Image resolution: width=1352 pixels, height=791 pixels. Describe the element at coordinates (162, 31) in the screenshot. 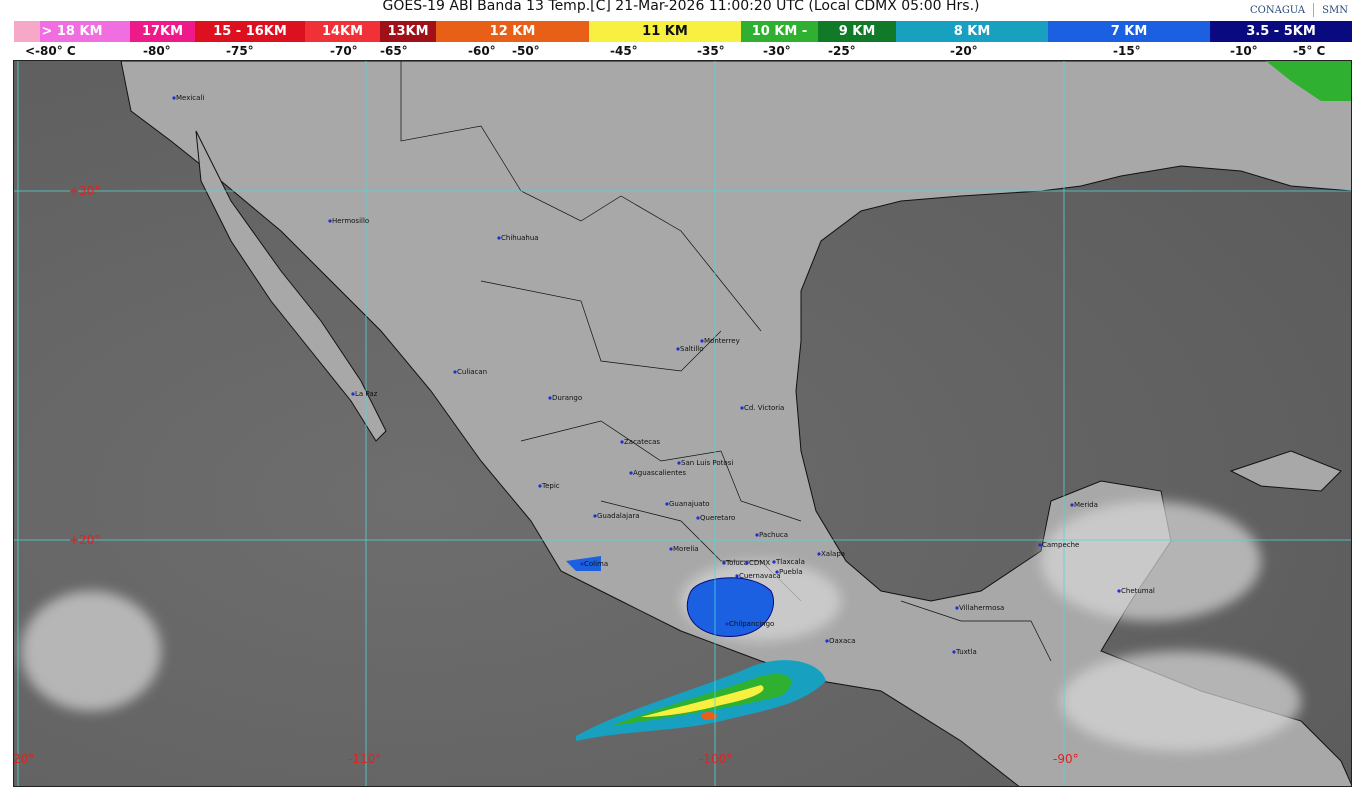

I see `legend-segment: 17KM` at that location.